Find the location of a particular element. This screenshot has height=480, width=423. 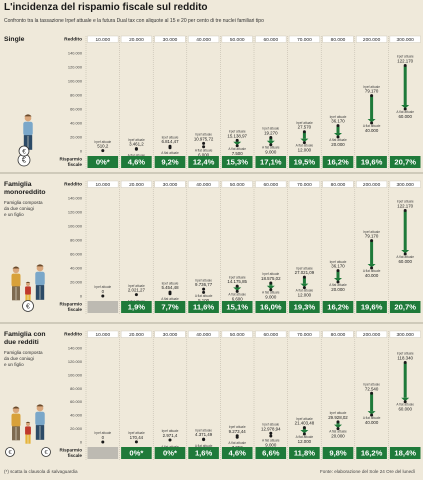

irpef-value: 15.138,97 is located at coordinates (237, 135).